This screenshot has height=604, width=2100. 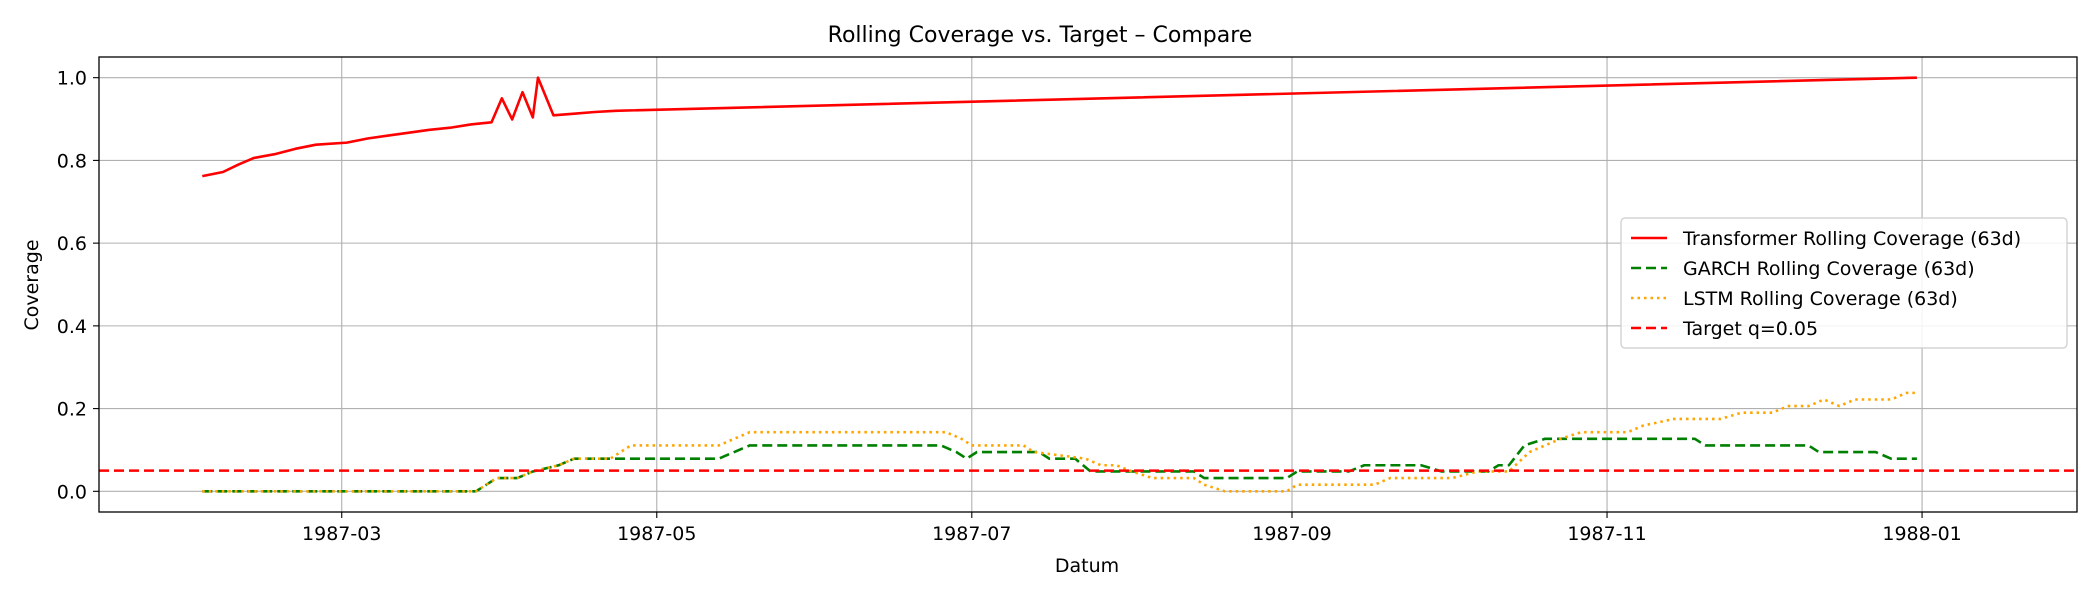 What do you see at coordinates (1921, 534) in the screenshot?
I see `x-tick-label: 1988-01` at bounding box center [1921, 534].